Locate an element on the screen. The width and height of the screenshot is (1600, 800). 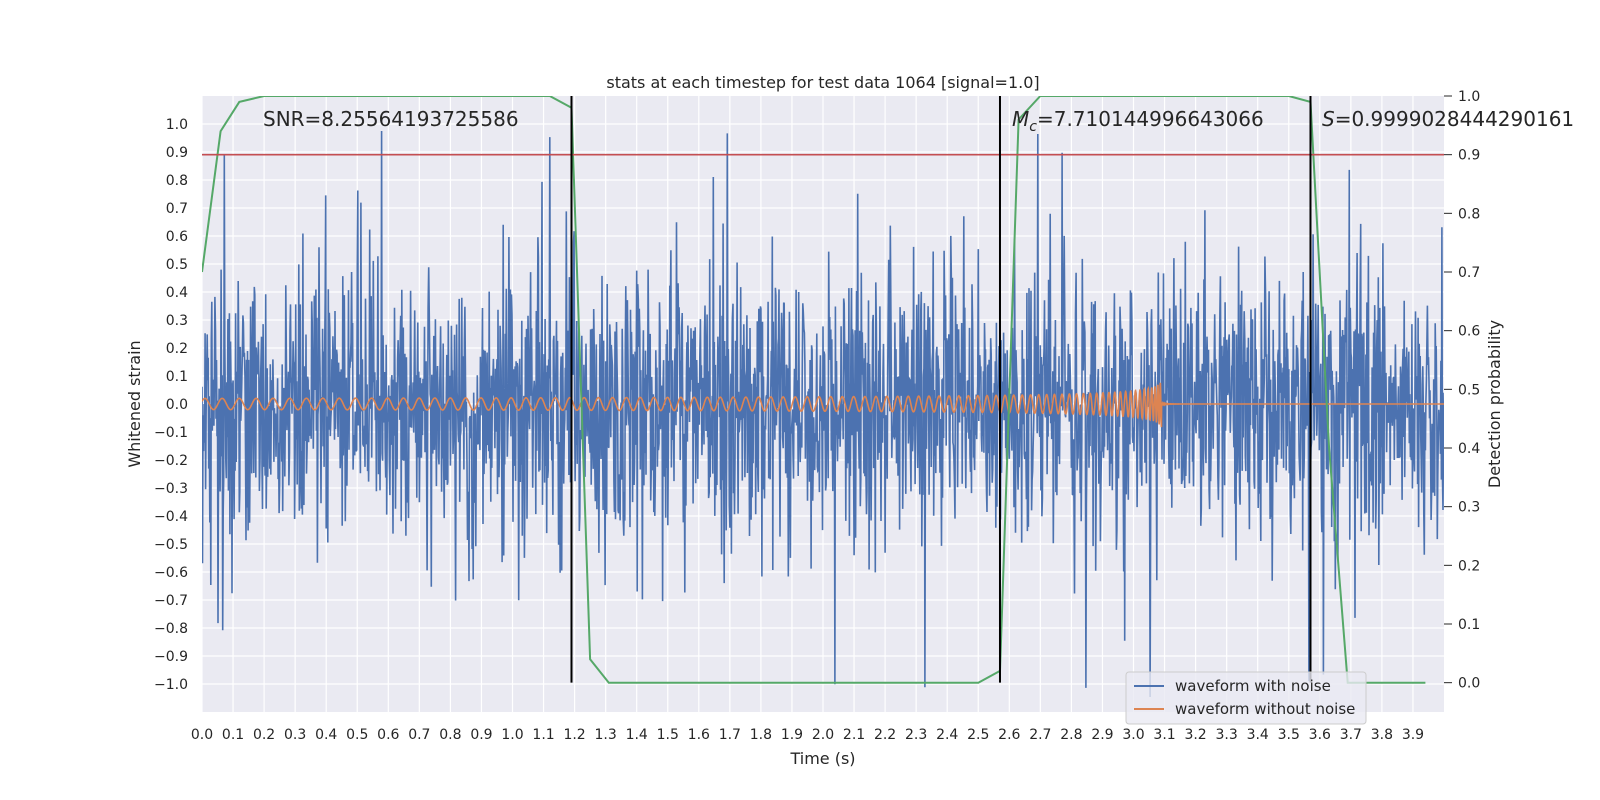
legend-box is located at coordinates (1246, 698).